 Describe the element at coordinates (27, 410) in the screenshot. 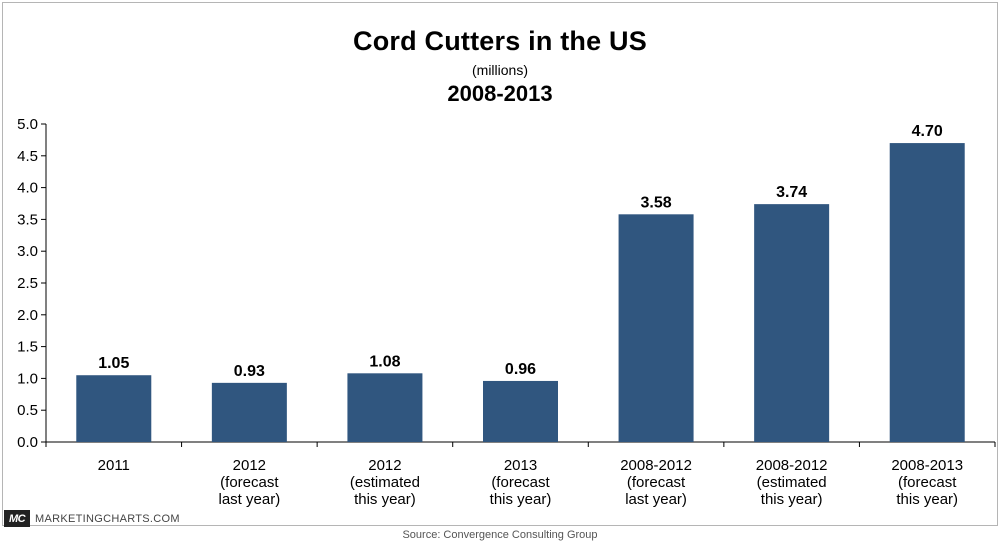

I see `y-tick-label: 0.5` at that location.